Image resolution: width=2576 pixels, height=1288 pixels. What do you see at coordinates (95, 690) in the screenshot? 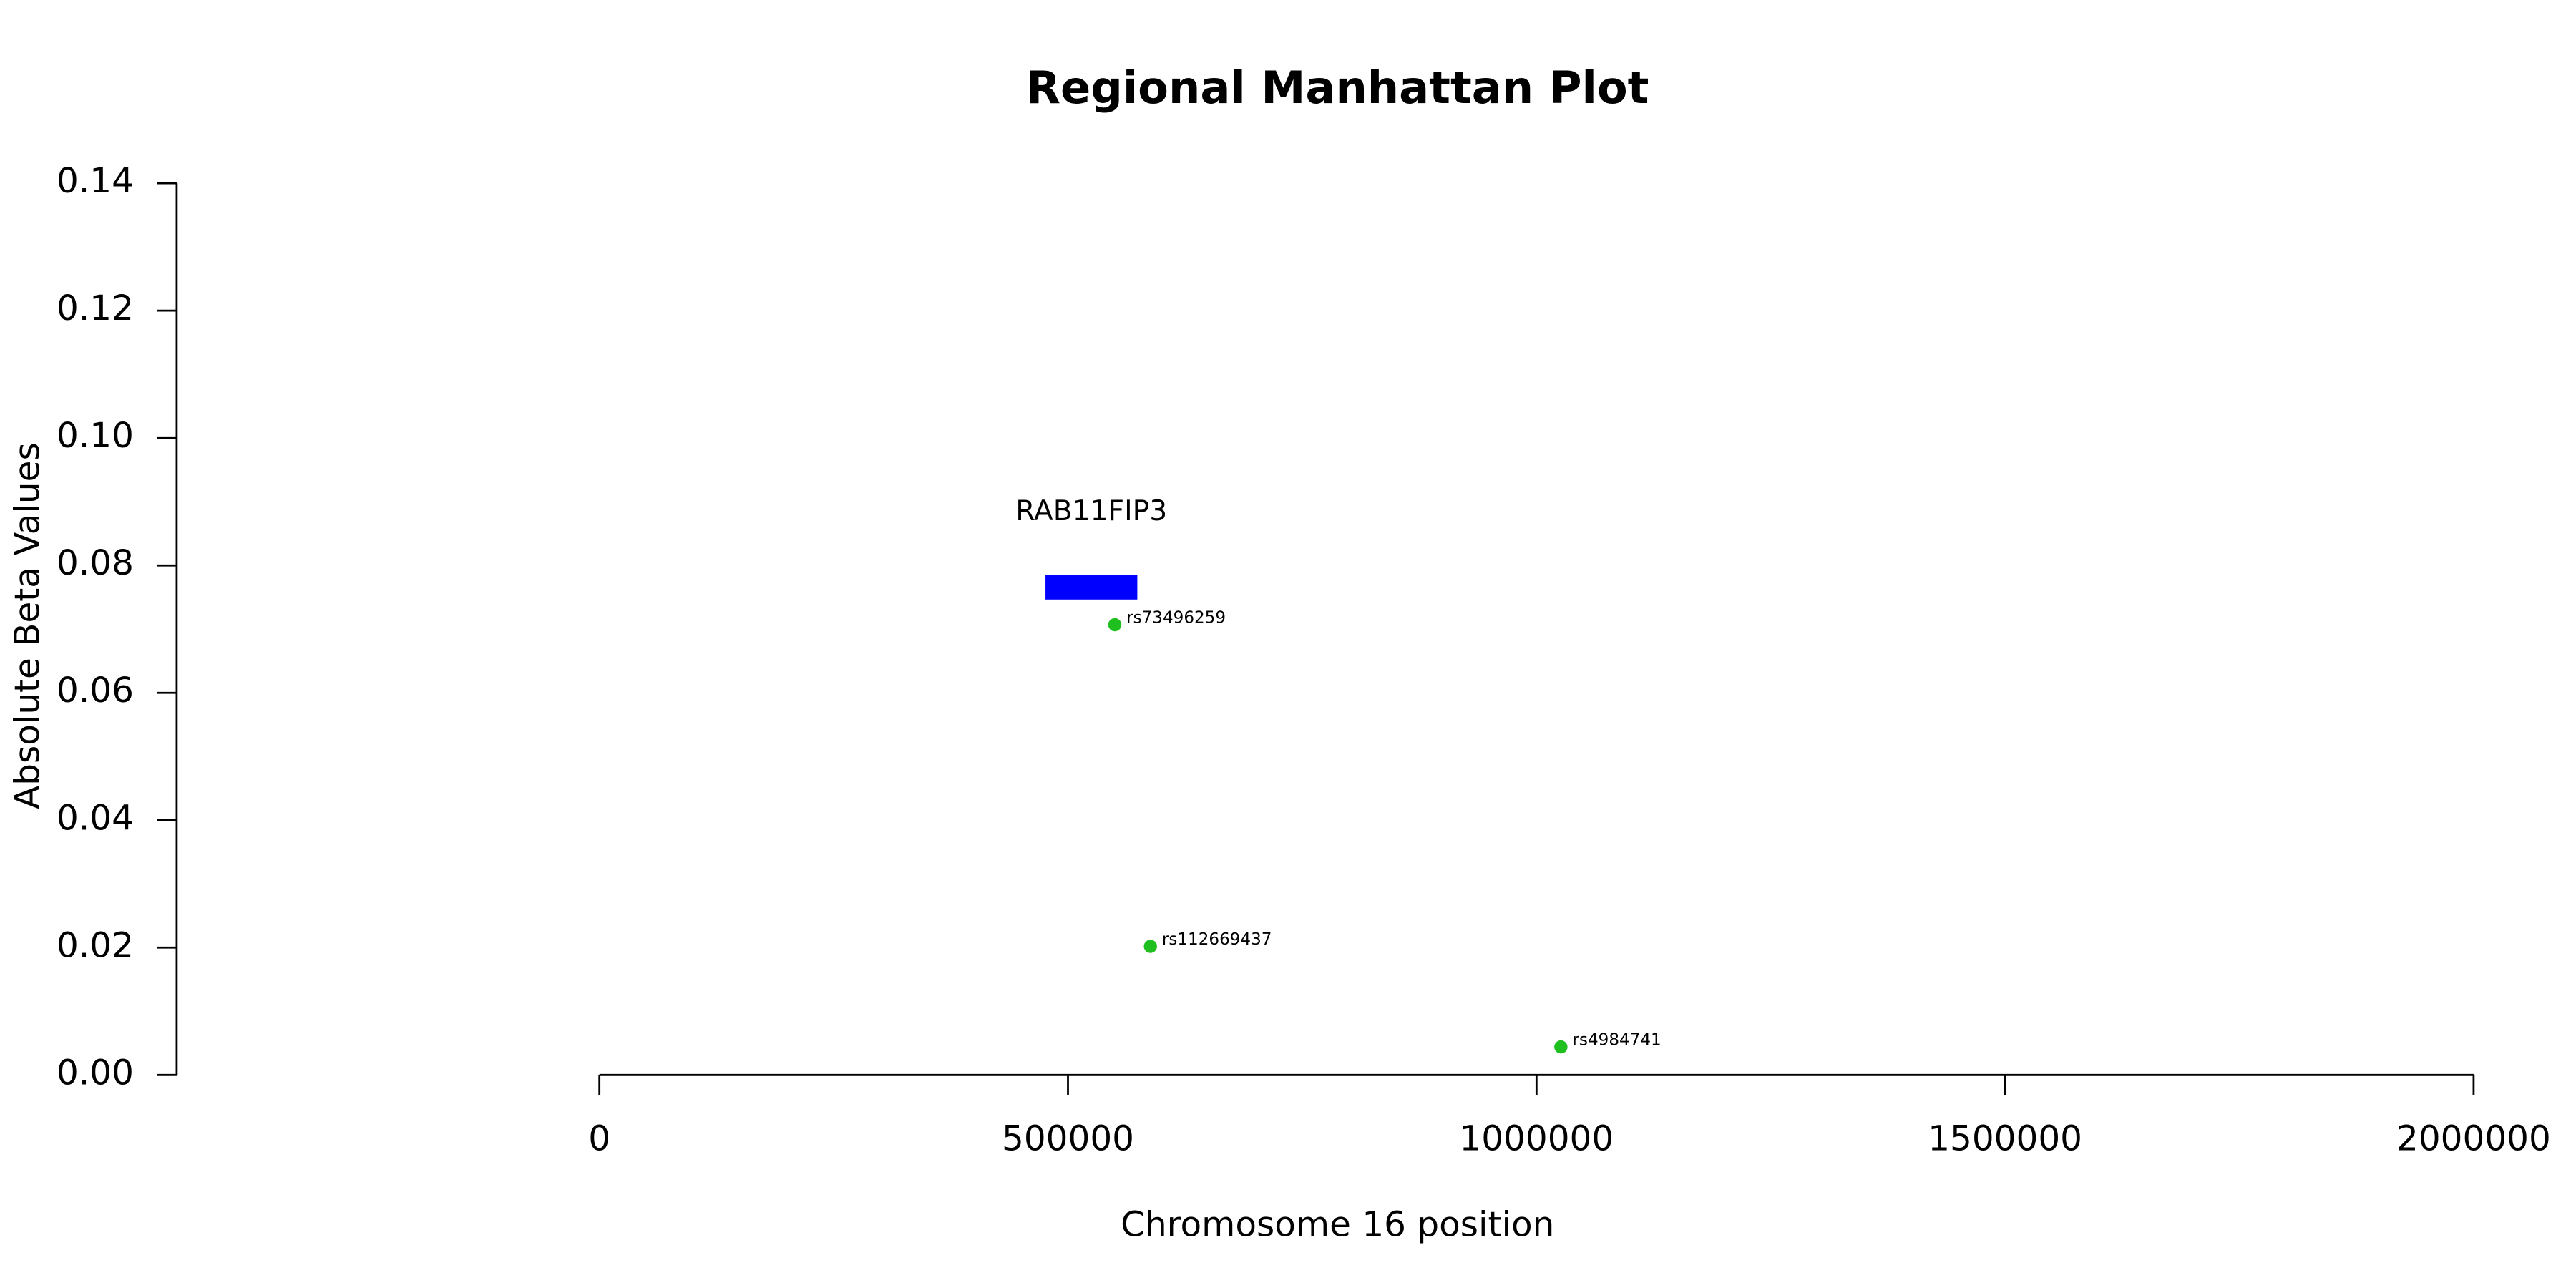
I see `y-tick-label: 0.06` at bounding box center [95, 690].